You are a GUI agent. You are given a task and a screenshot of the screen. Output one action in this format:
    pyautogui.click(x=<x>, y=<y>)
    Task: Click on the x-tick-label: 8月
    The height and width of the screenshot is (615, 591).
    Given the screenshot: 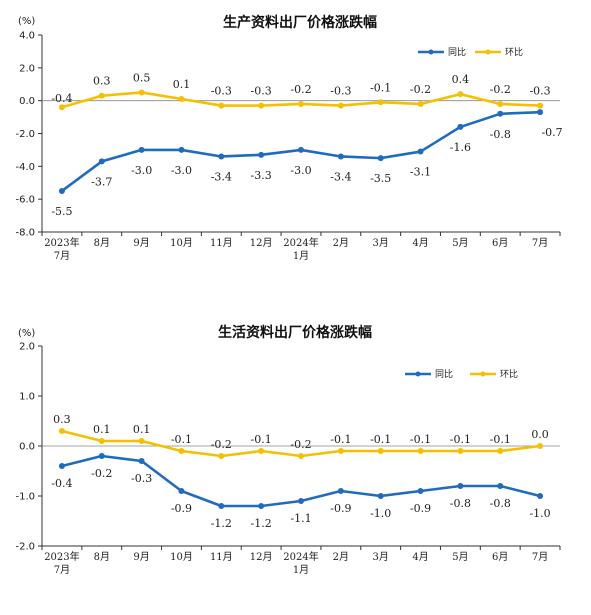 What is the action you would take?
    pyautogui.click(x=102, y=243)
    